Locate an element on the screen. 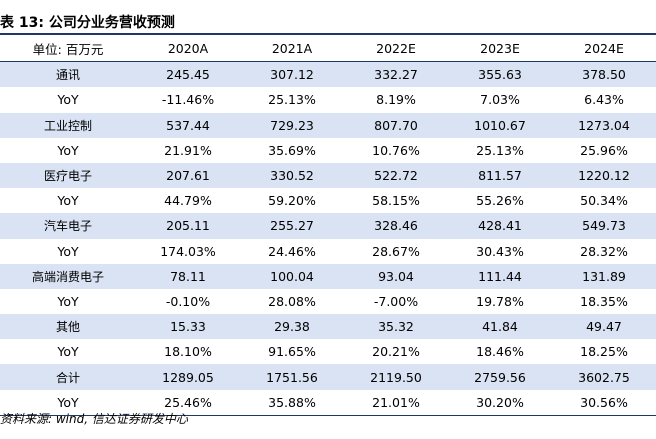 This screenshot has width=656, height=439. table-cell: 18.35% is located at coordinates (604, 301).